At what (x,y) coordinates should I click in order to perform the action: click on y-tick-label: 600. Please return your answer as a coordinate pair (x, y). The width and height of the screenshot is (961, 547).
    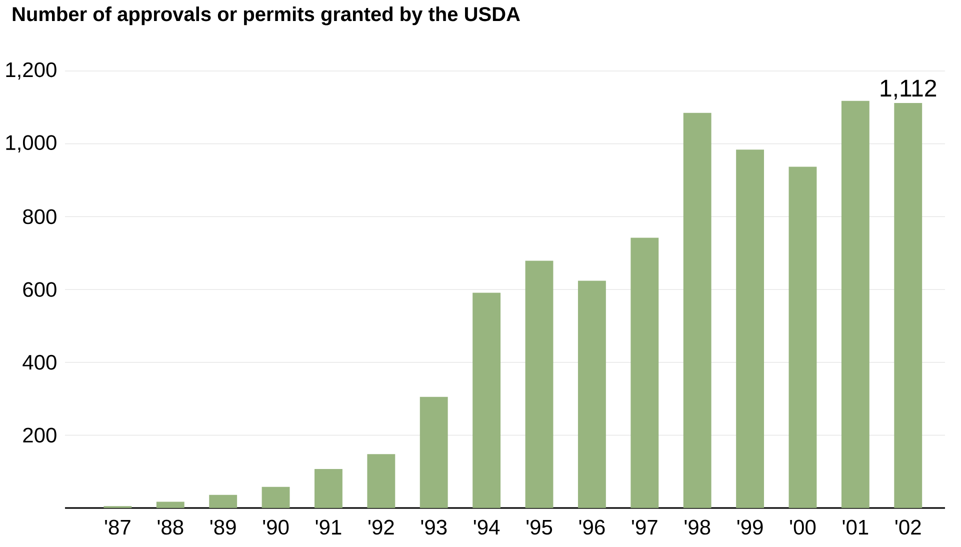
    Looking at the image, I should click on (39, 289).